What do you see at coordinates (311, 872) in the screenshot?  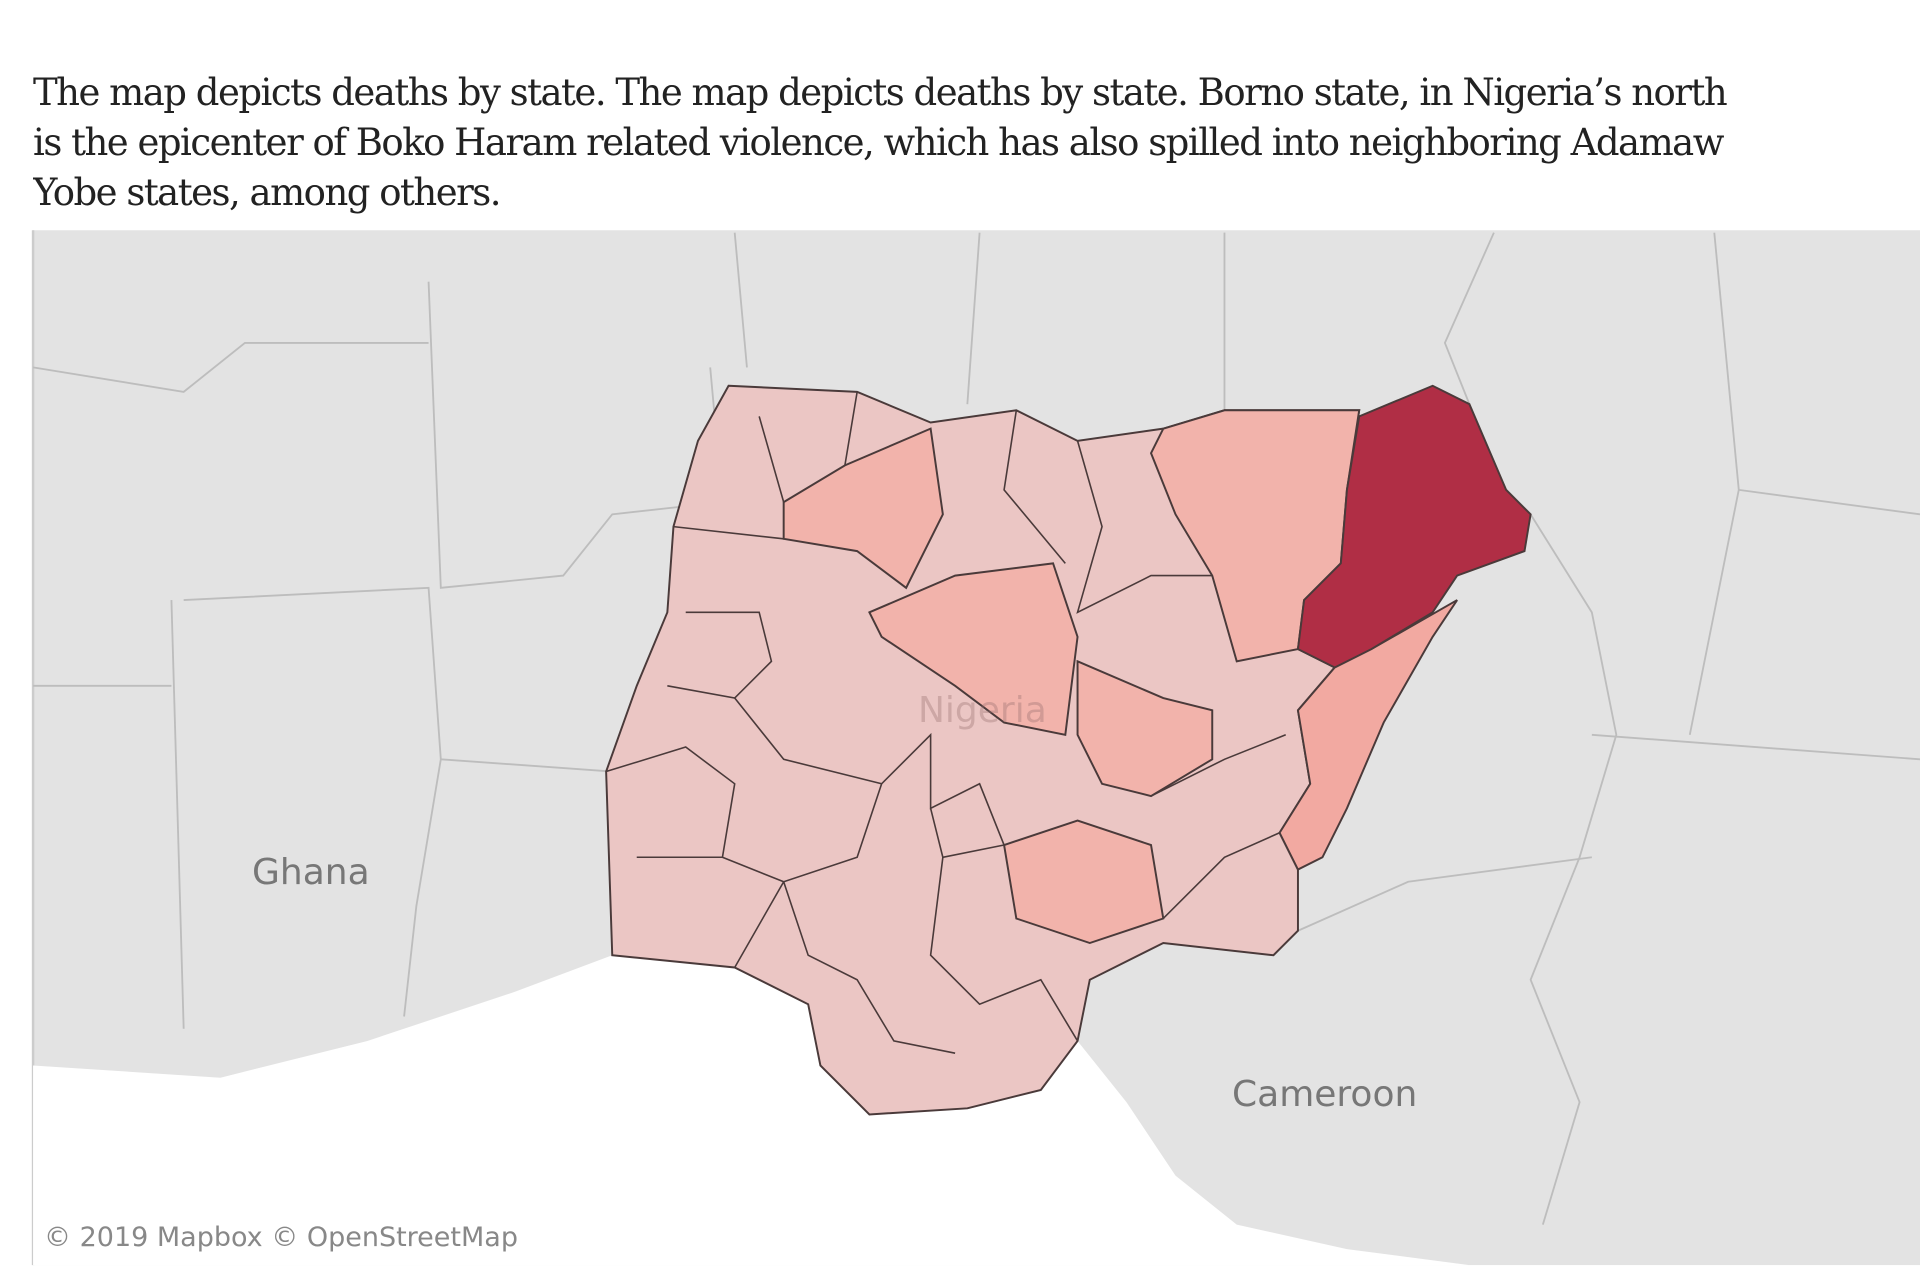 I see `label-ghana: Ghana` at bounding box center [311, 872].